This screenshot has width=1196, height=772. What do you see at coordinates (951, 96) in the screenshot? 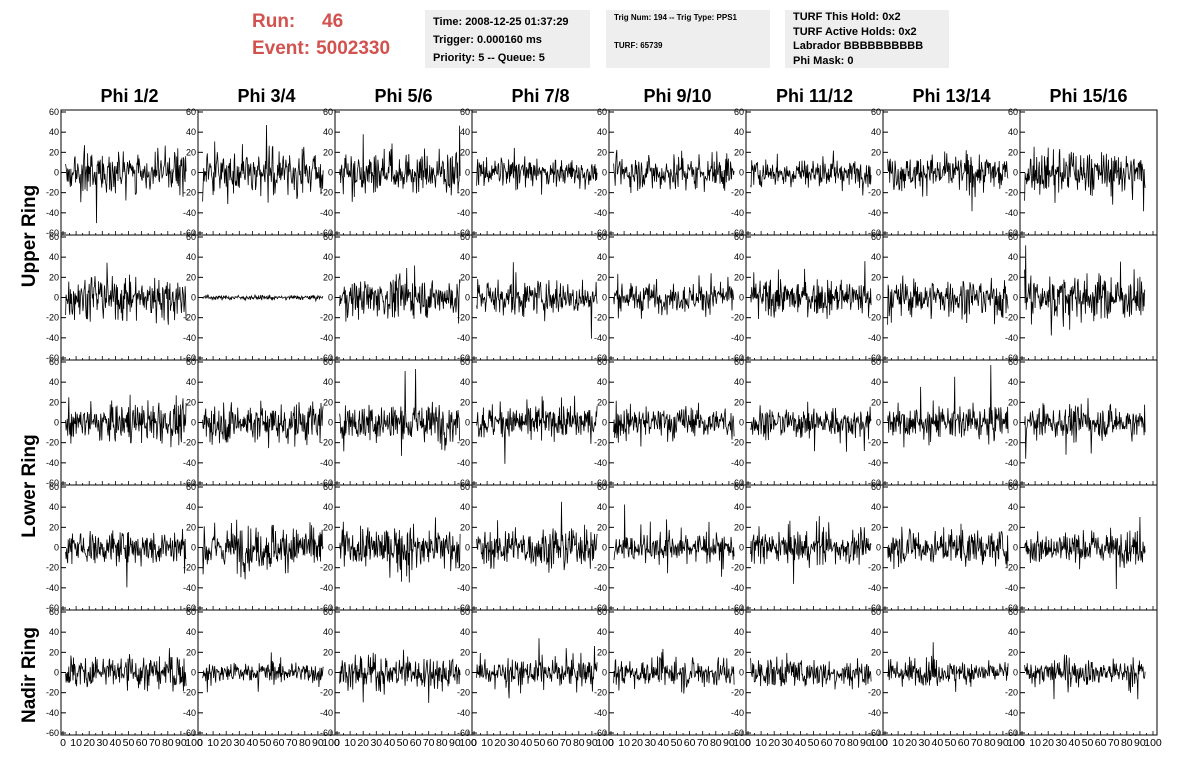
I see `column-header-phi-13-14: Phi 13/14` at bounding box center [951, 96].